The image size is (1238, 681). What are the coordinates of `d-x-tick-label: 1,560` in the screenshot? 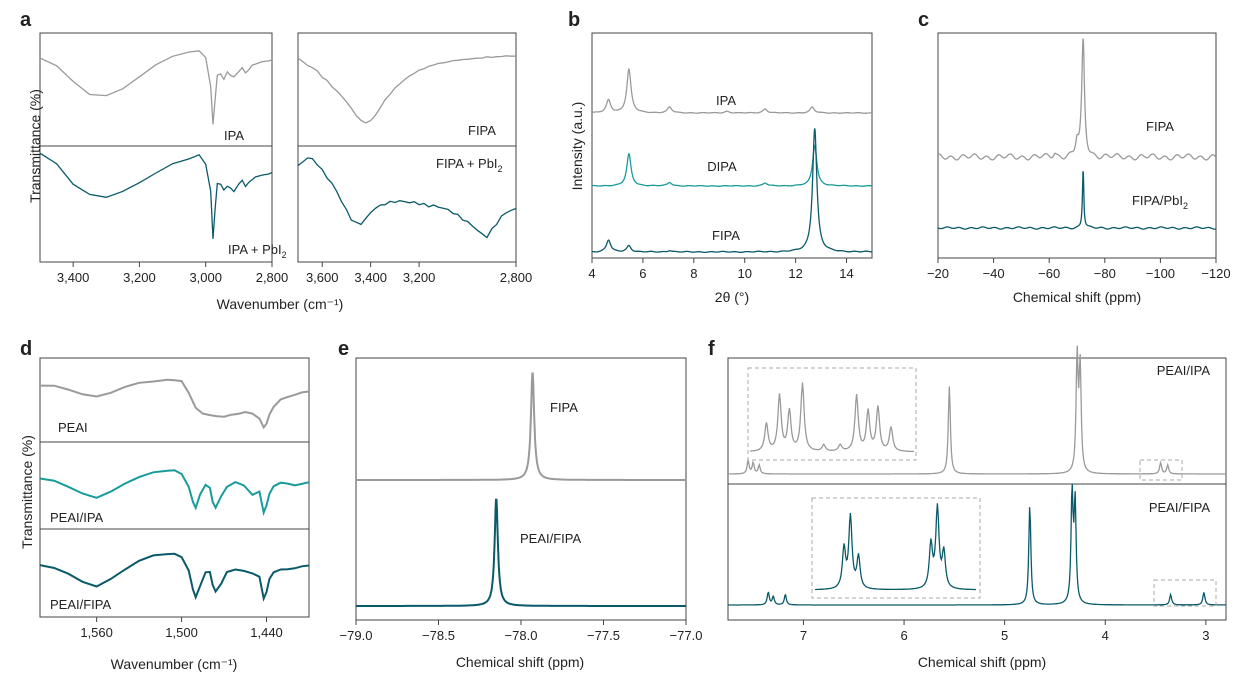 It's located at (96, 632).